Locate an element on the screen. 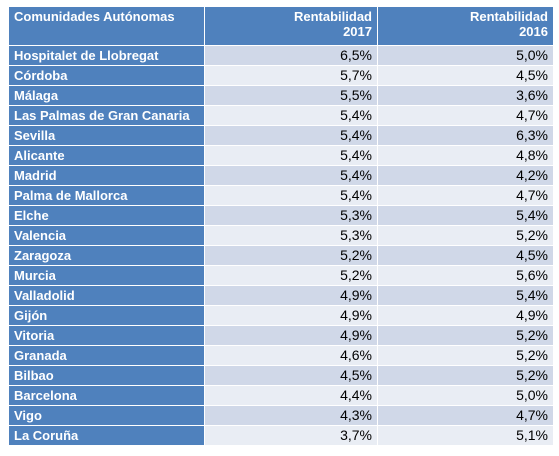 The image size is (559, 456). rentabilidad-2017-cell: 4,4% is located at coordinates (291, 395).